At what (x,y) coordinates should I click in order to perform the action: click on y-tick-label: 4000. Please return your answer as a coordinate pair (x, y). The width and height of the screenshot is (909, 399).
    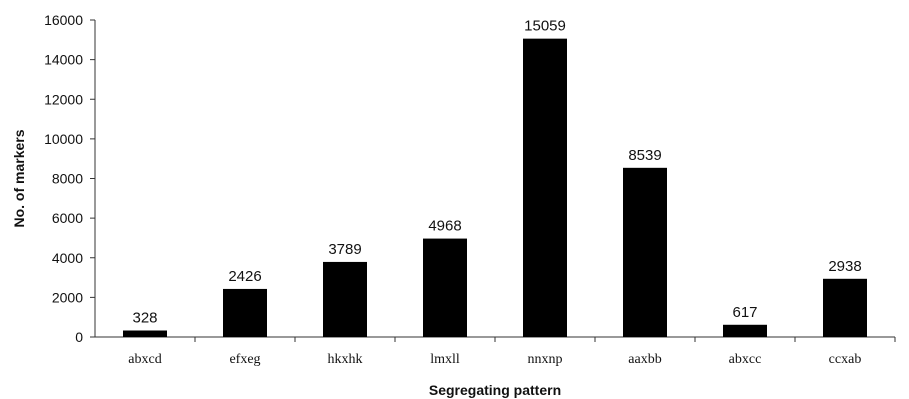
    Looking at the image, I should click on (67, 258).